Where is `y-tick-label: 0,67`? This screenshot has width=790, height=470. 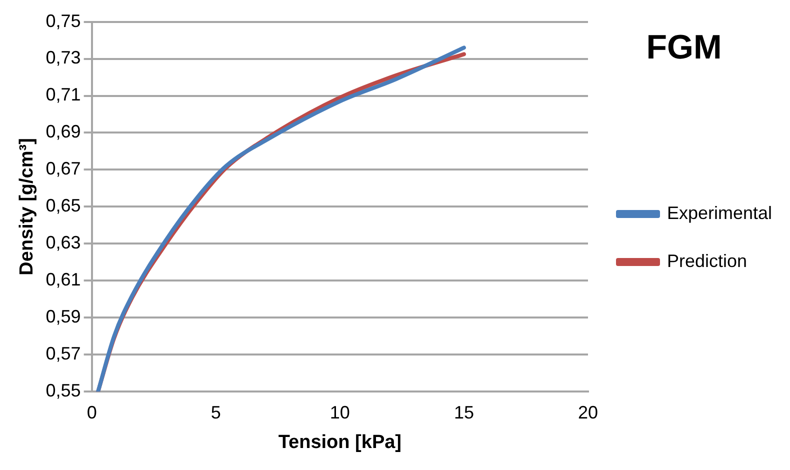
y-tick-label: 0,67 is located at coordinates (63, 168).